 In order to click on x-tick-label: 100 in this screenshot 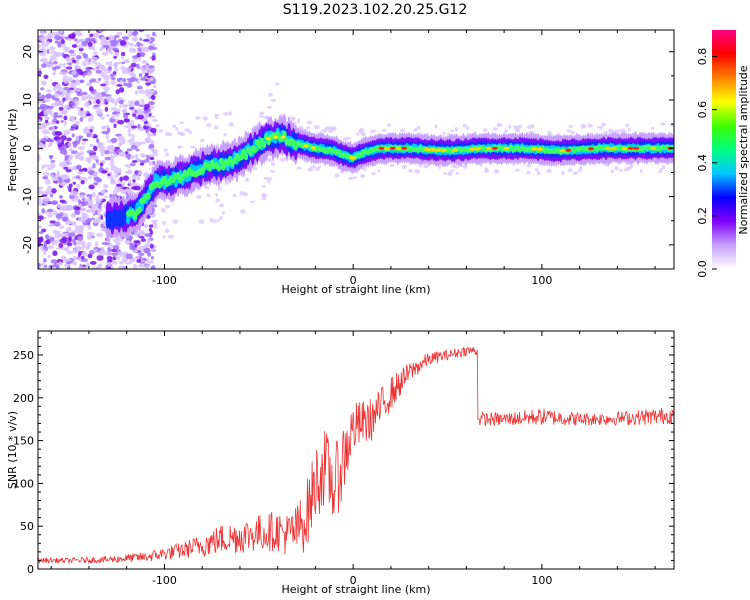, I will do `click(541, 580)`.